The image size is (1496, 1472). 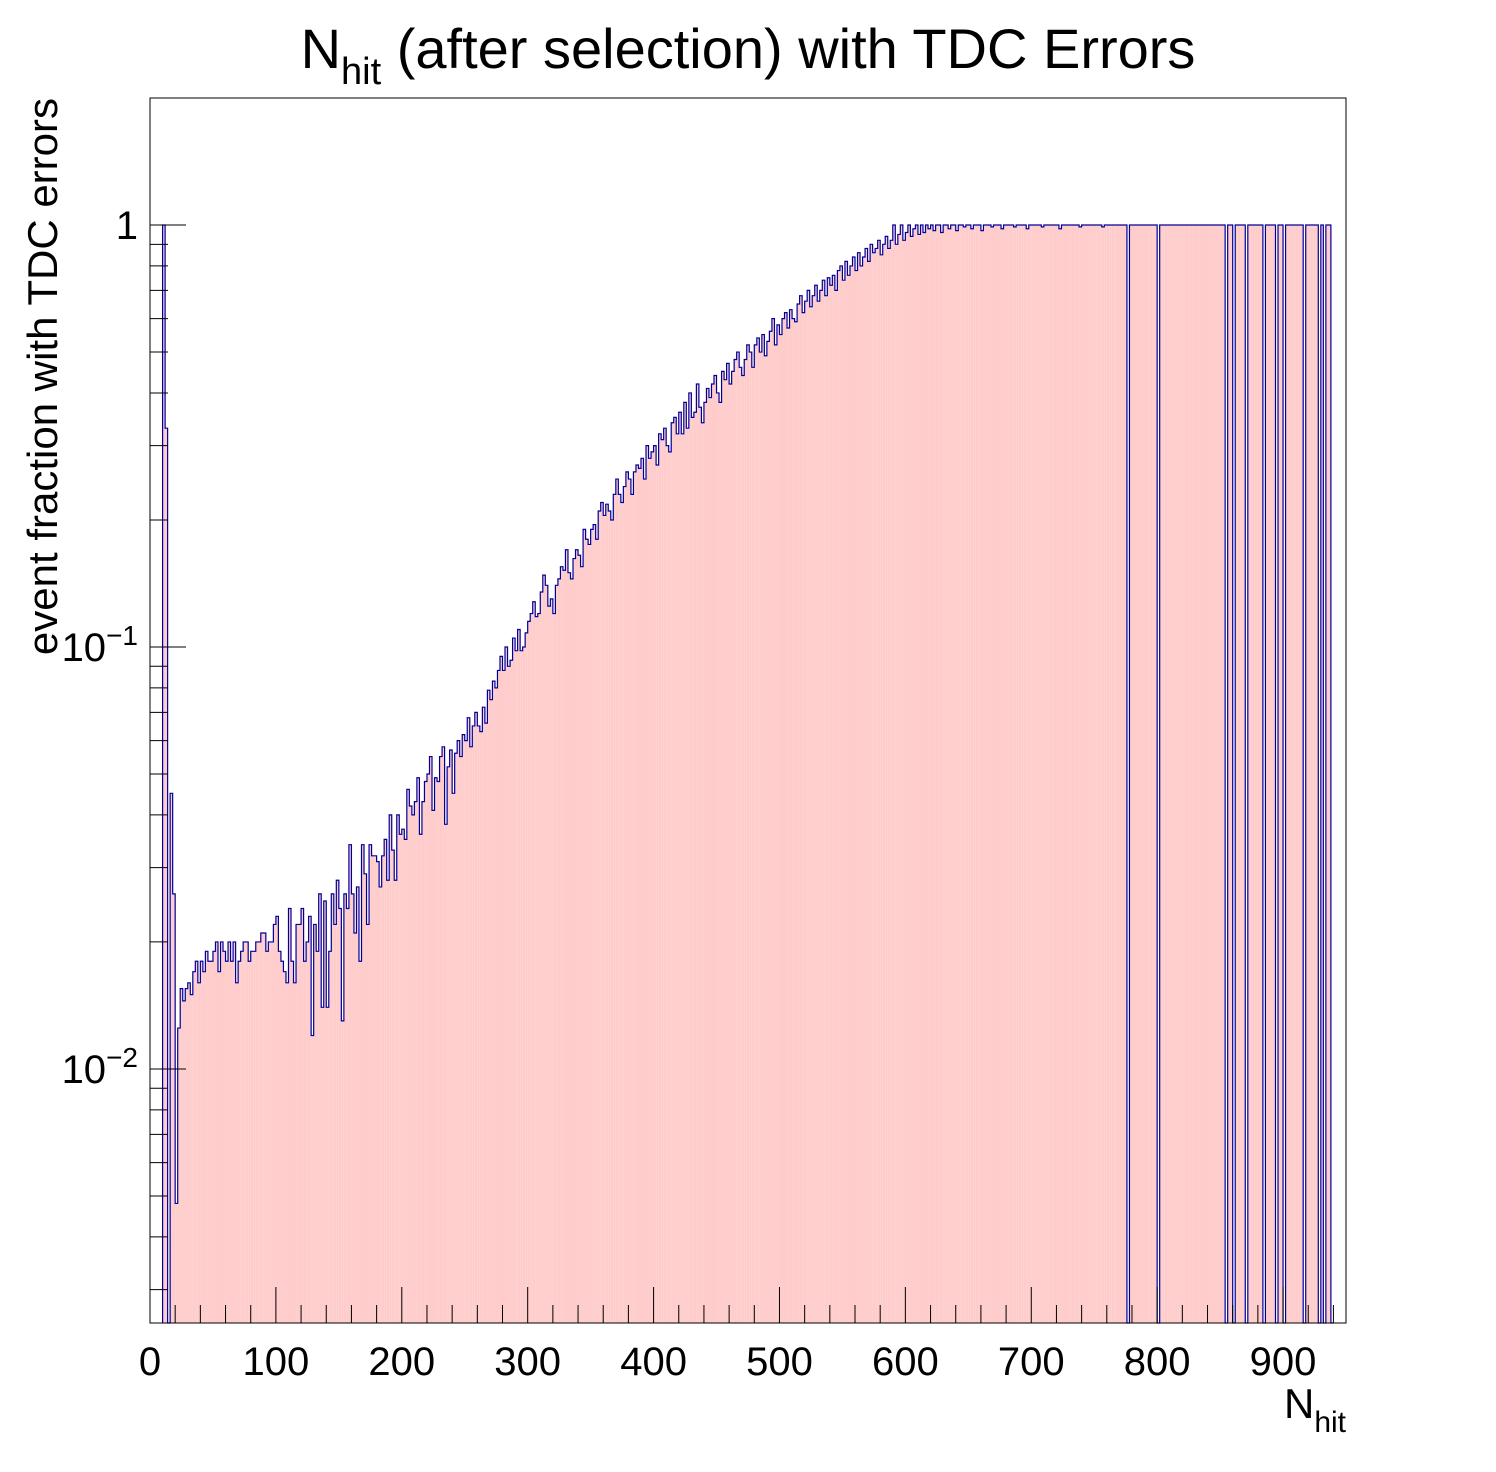 I want to click on x-tick-label: 200, so click(x=401, y=1362).